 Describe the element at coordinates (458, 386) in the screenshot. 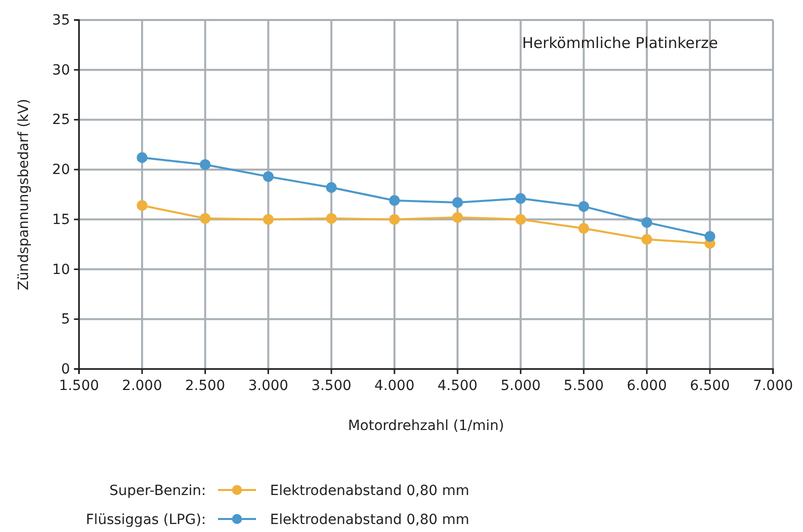

I see `x-tick-label: 4.500` at that location.